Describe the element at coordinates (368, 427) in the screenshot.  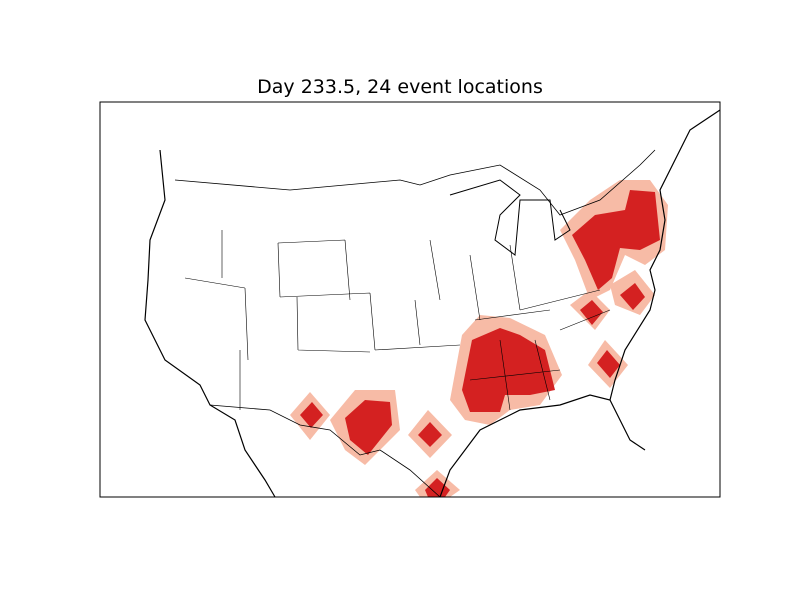
I see `core-texas` at that location.